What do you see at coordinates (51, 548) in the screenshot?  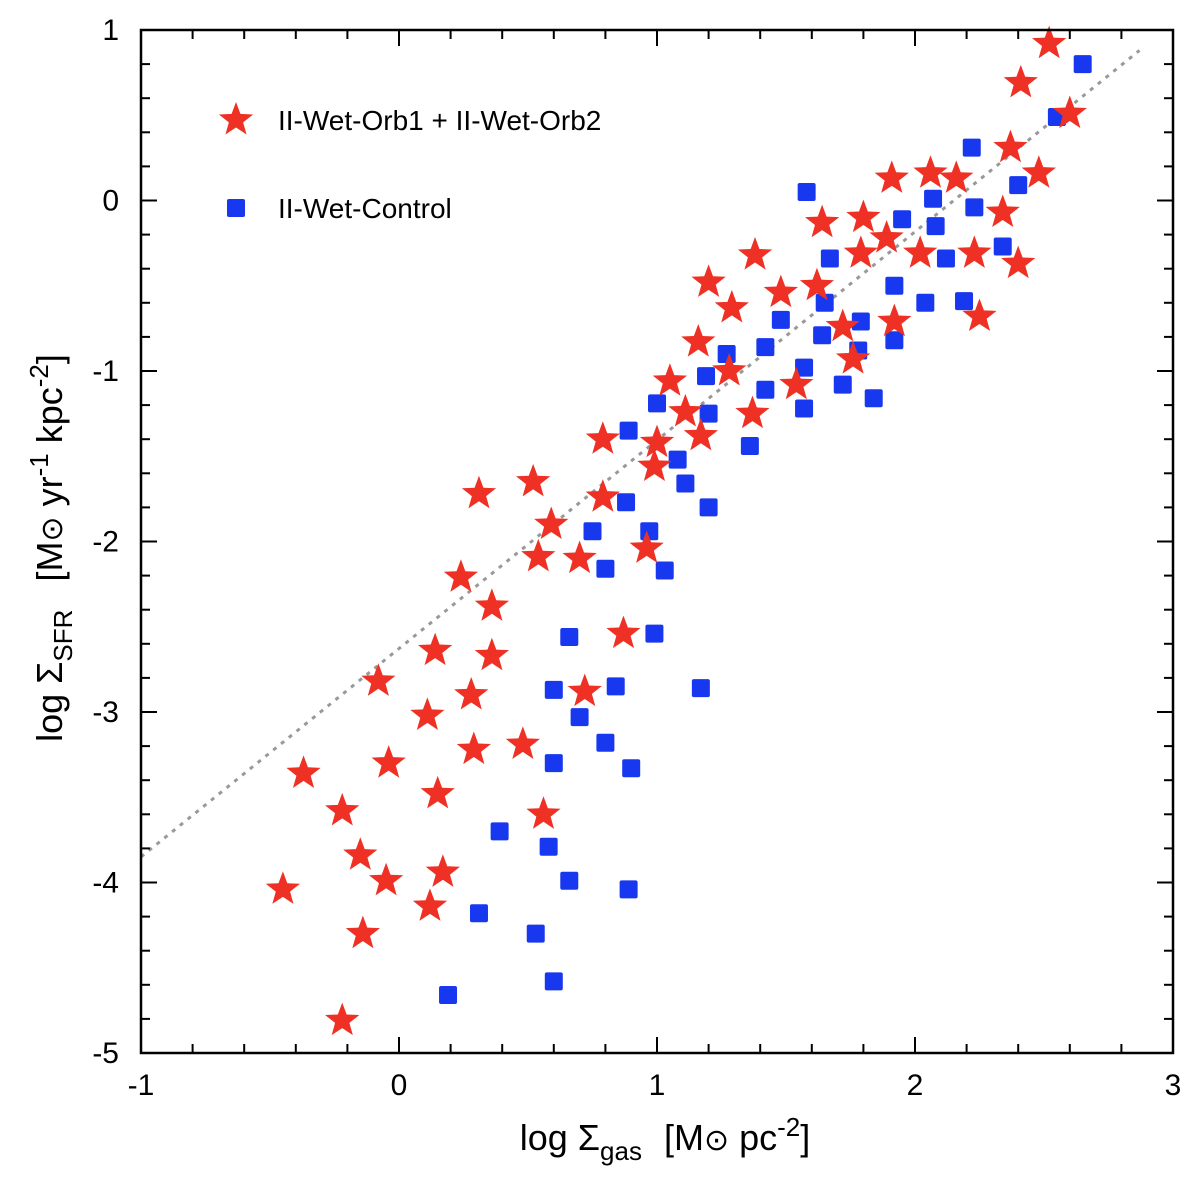 I see `y-axis-title: log ΣSFR[M⊙ yr-1 kpc-2]` at bounding box center [51, 548].